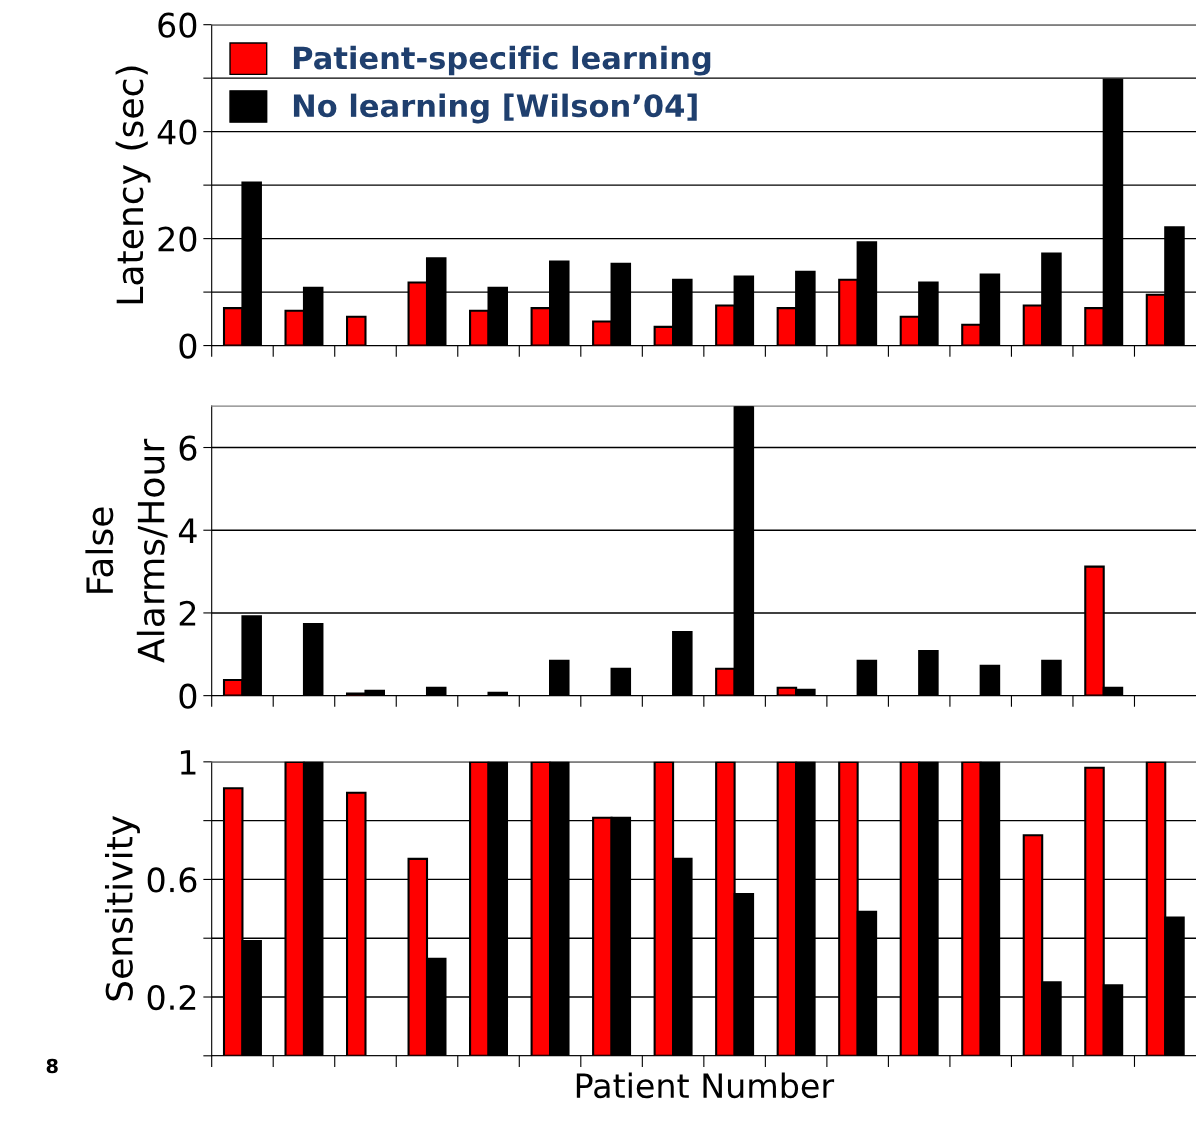  Describe the element at coordinates (502, 60) in the screenshot. I see `legend-label: Patient-specific learning` at that location.